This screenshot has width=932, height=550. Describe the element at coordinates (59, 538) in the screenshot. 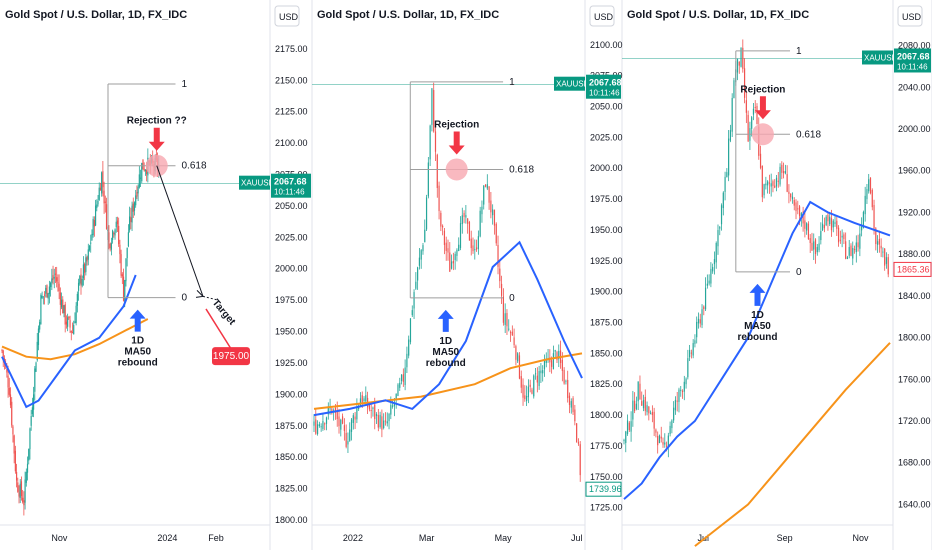

I see `x-tick-label: Nov` at that location.